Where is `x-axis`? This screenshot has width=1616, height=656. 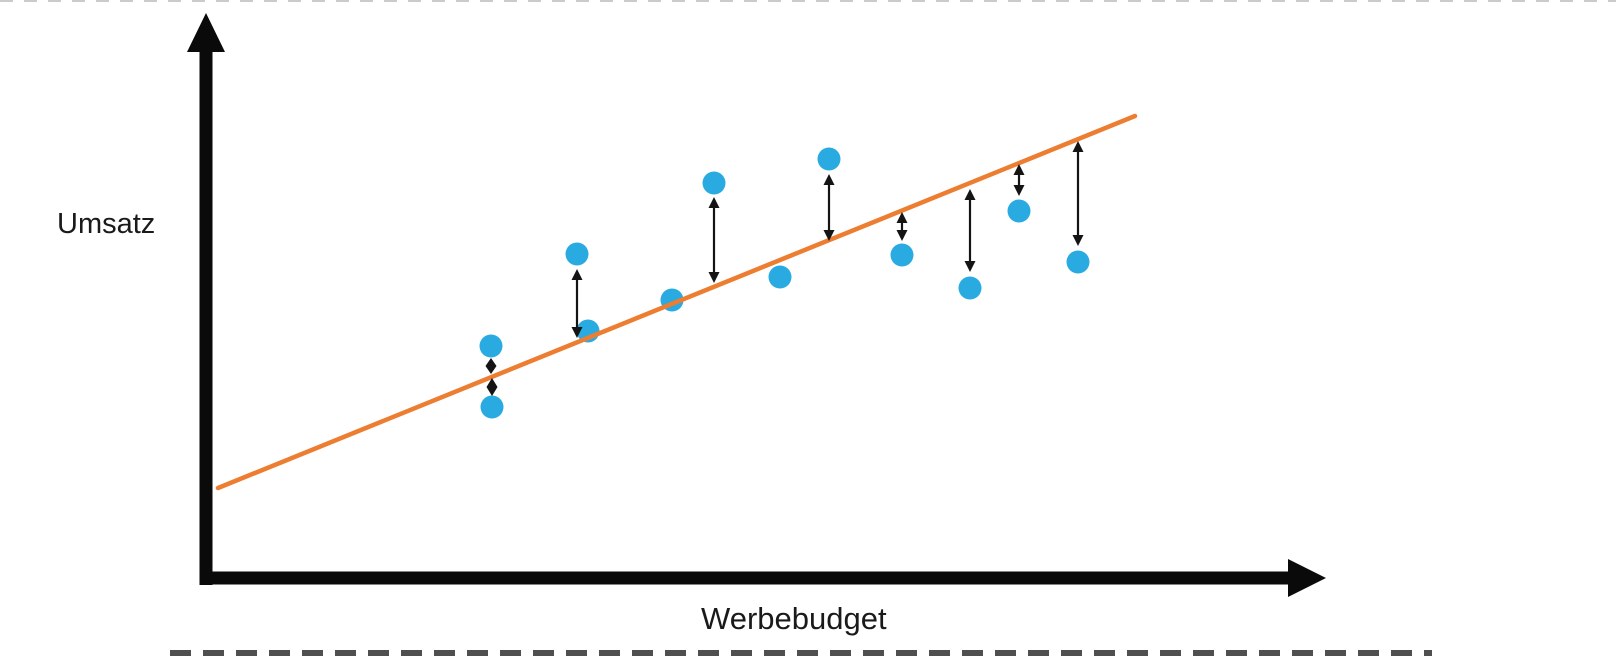
x-axis is located at coordinates (745, 578).